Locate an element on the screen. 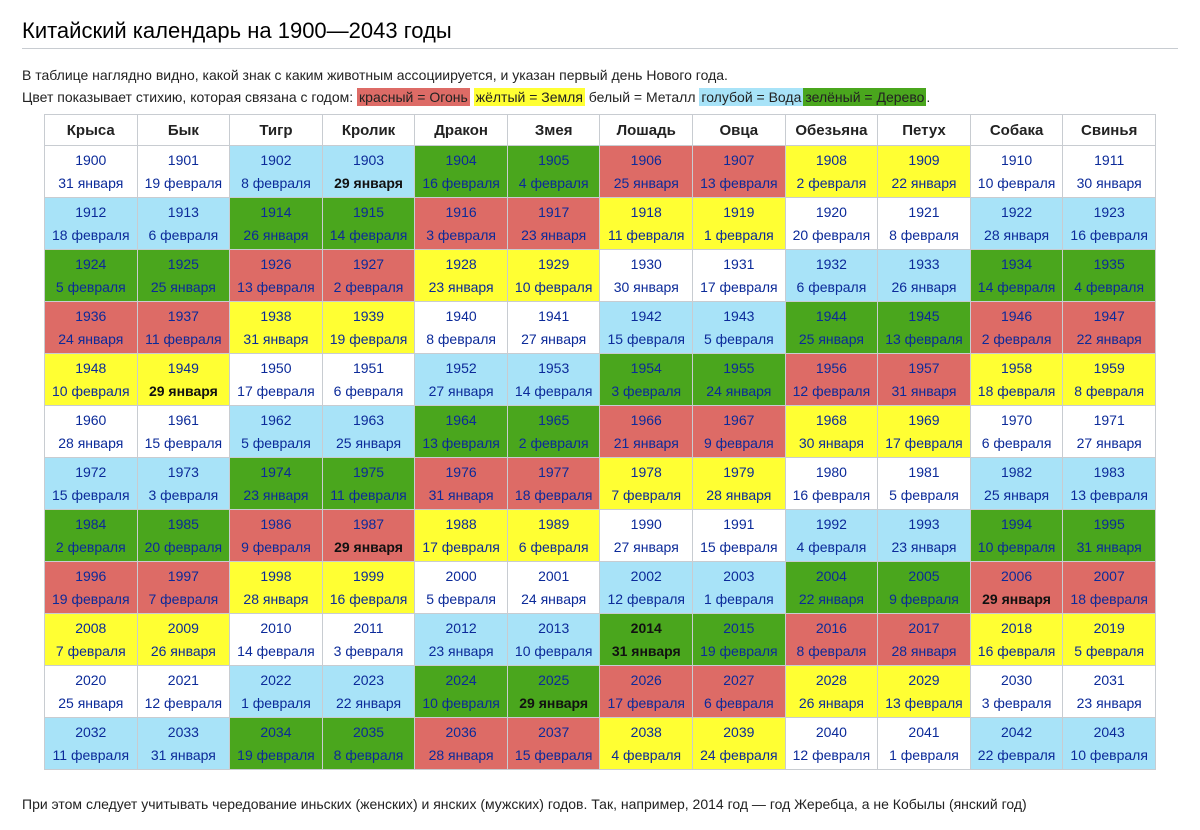 This screenshot has height=830, width=1200. new-year-date: 20 февраля is located at coordinates (183, 546).